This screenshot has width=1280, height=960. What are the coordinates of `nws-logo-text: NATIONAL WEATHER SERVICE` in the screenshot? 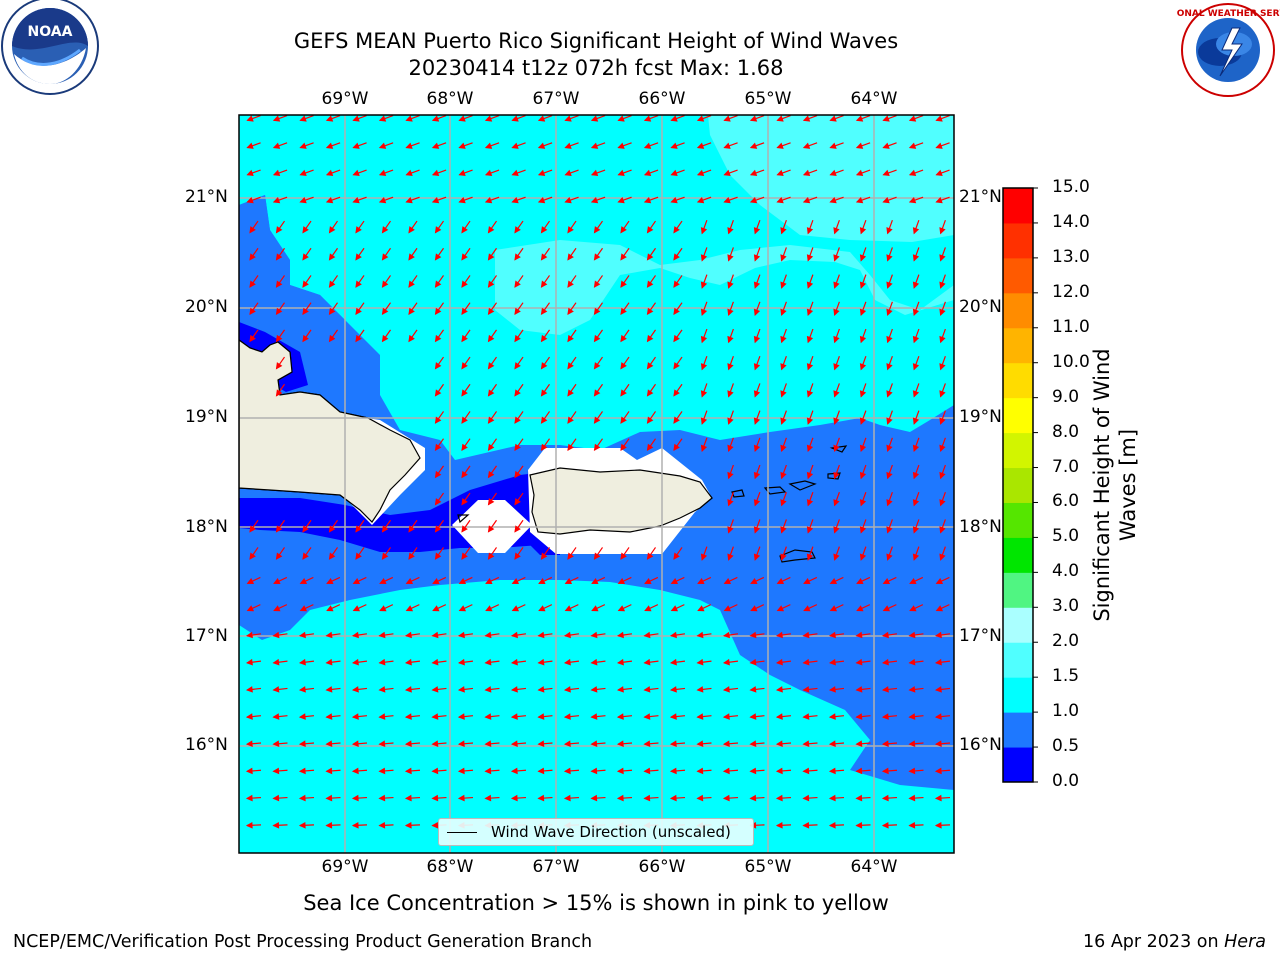 It's located at (1228, 14).